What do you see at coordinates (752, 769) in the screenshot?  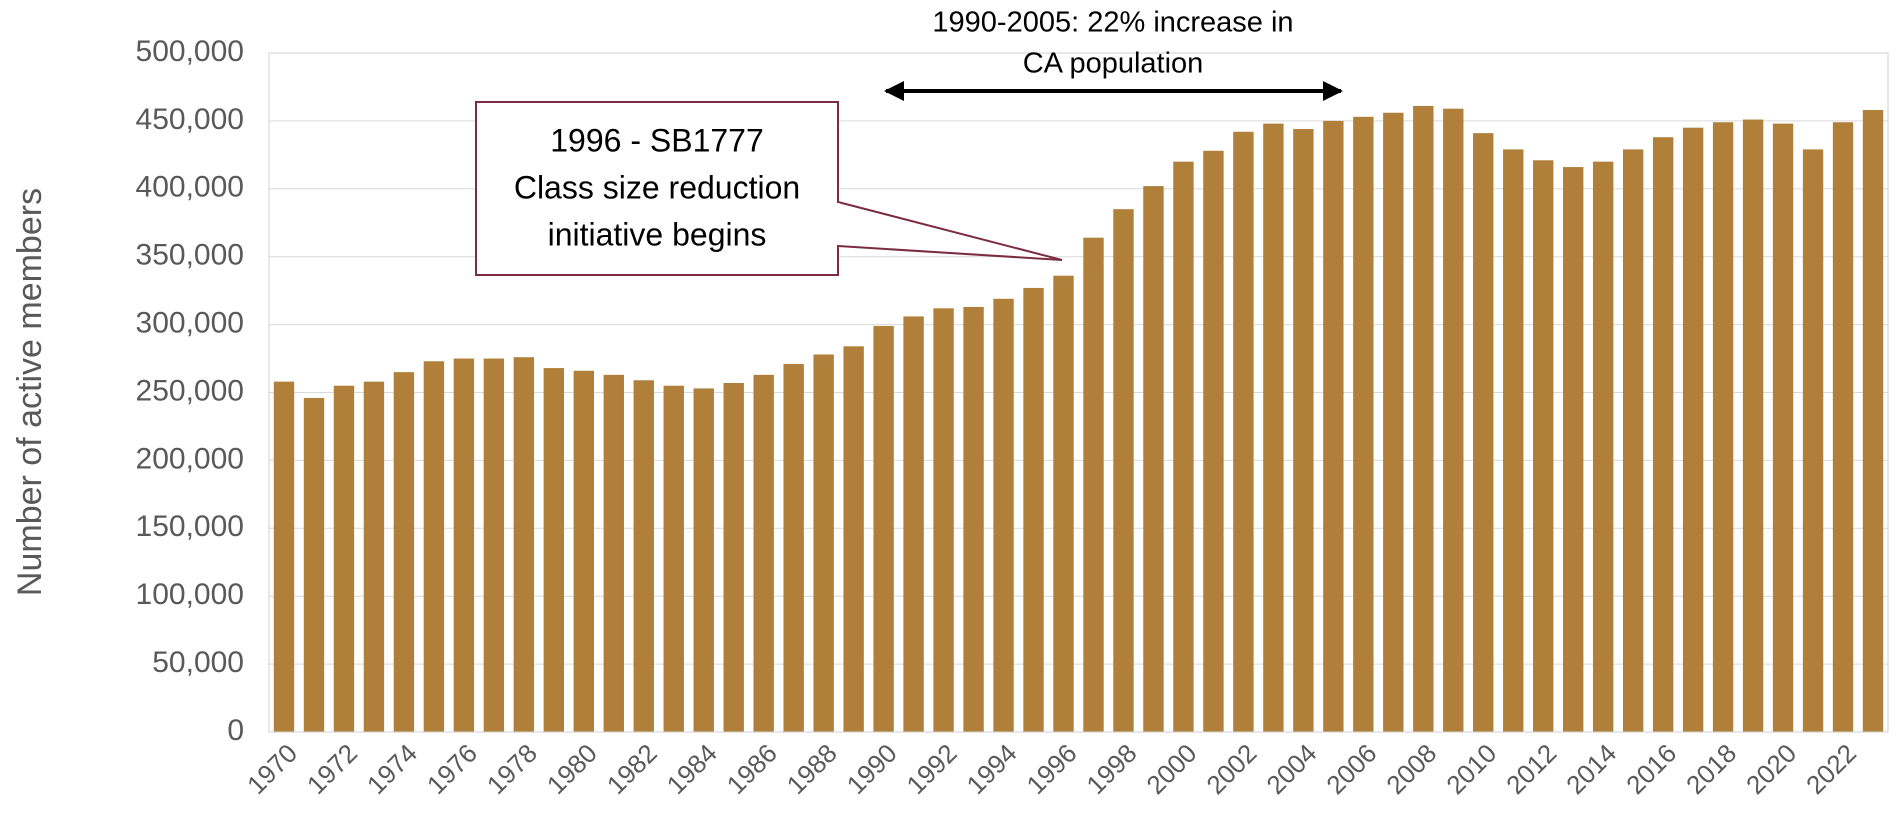 I see `x-tick-label: 1986` at bounding box center [752, 769].